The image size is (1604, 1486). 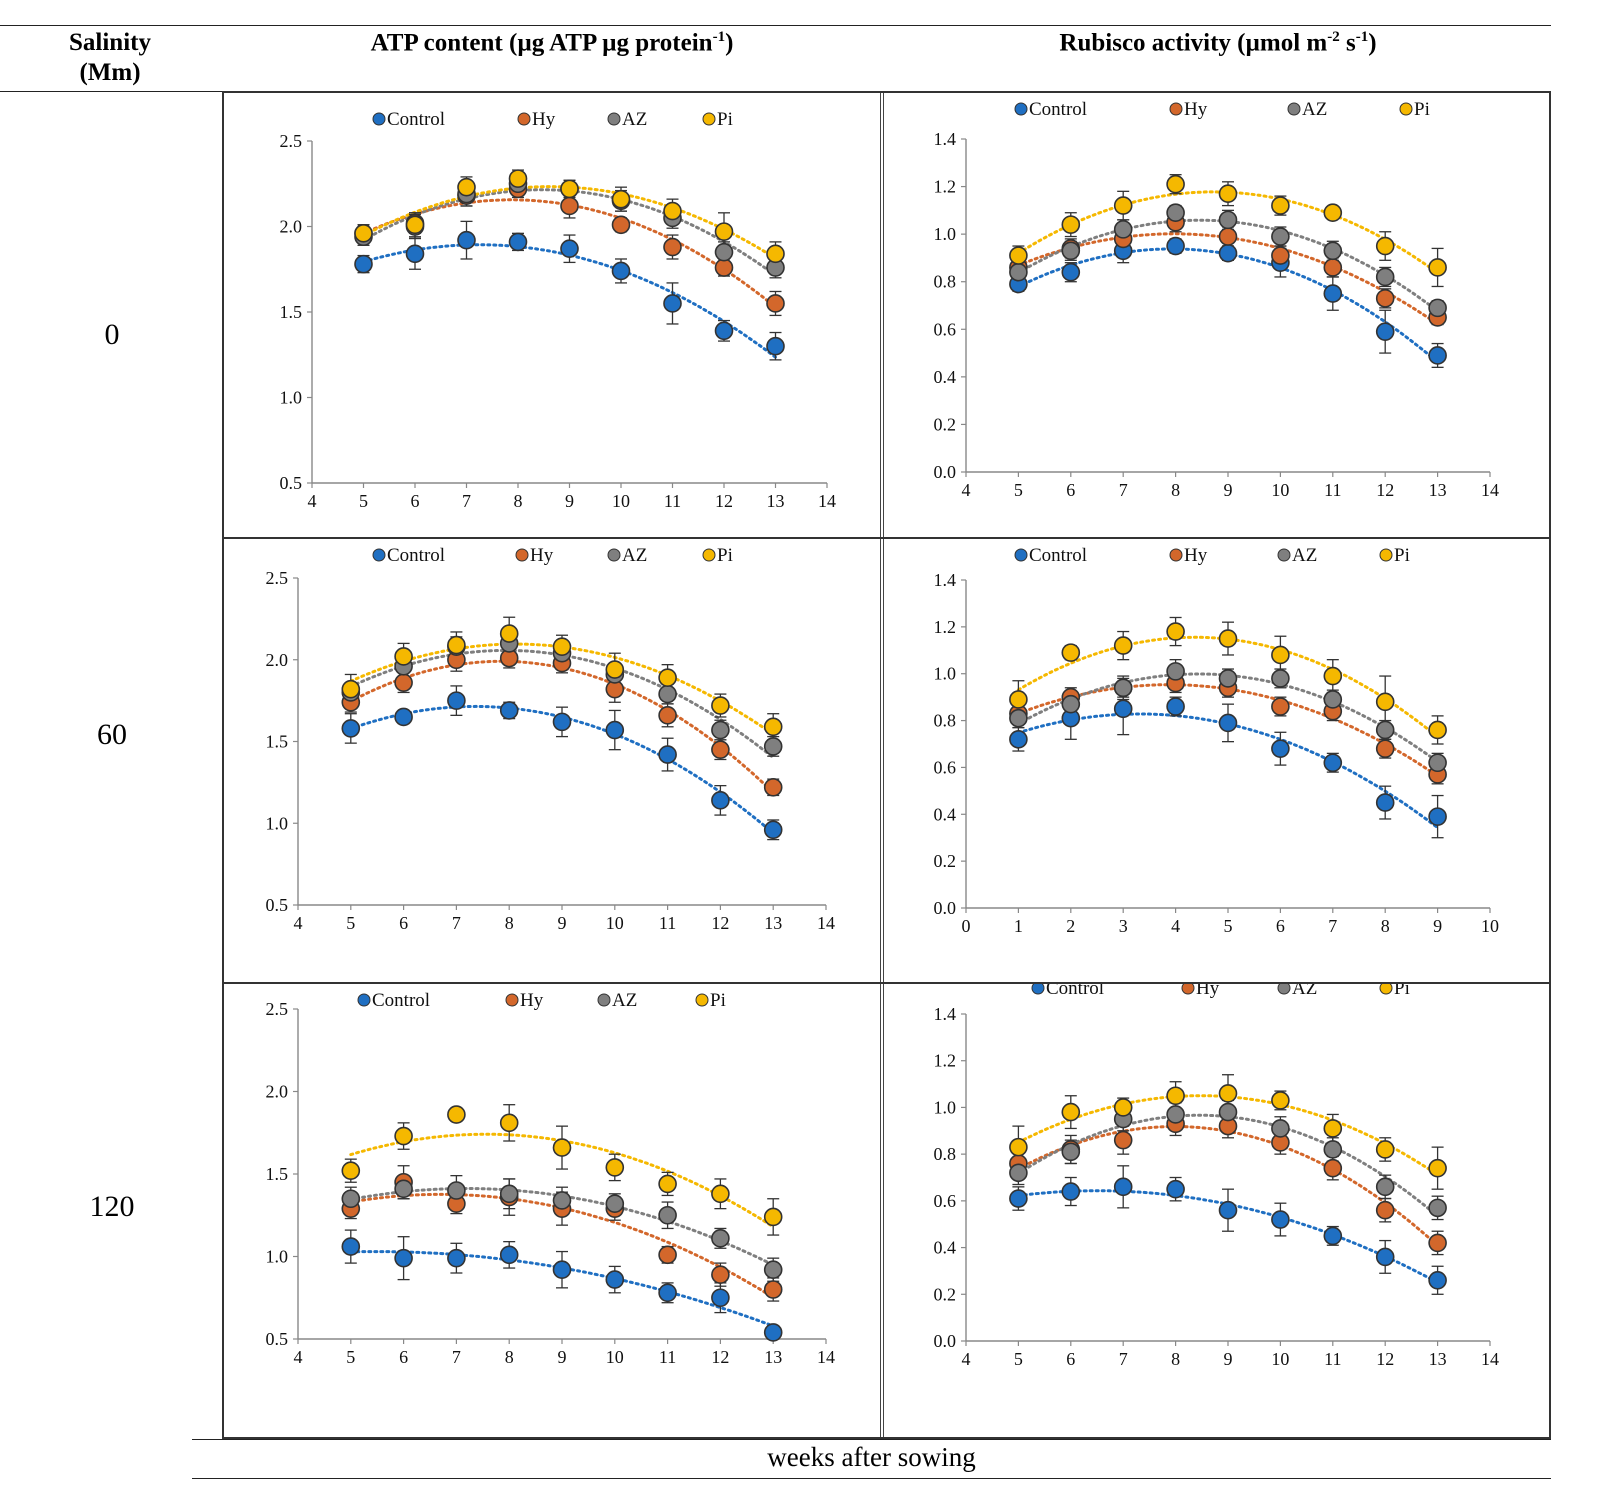 What do you see at coordinates (1422, 109) in the screenshot?
I see `legend-label-pi: Pi` at bounding box center [1422, 109].